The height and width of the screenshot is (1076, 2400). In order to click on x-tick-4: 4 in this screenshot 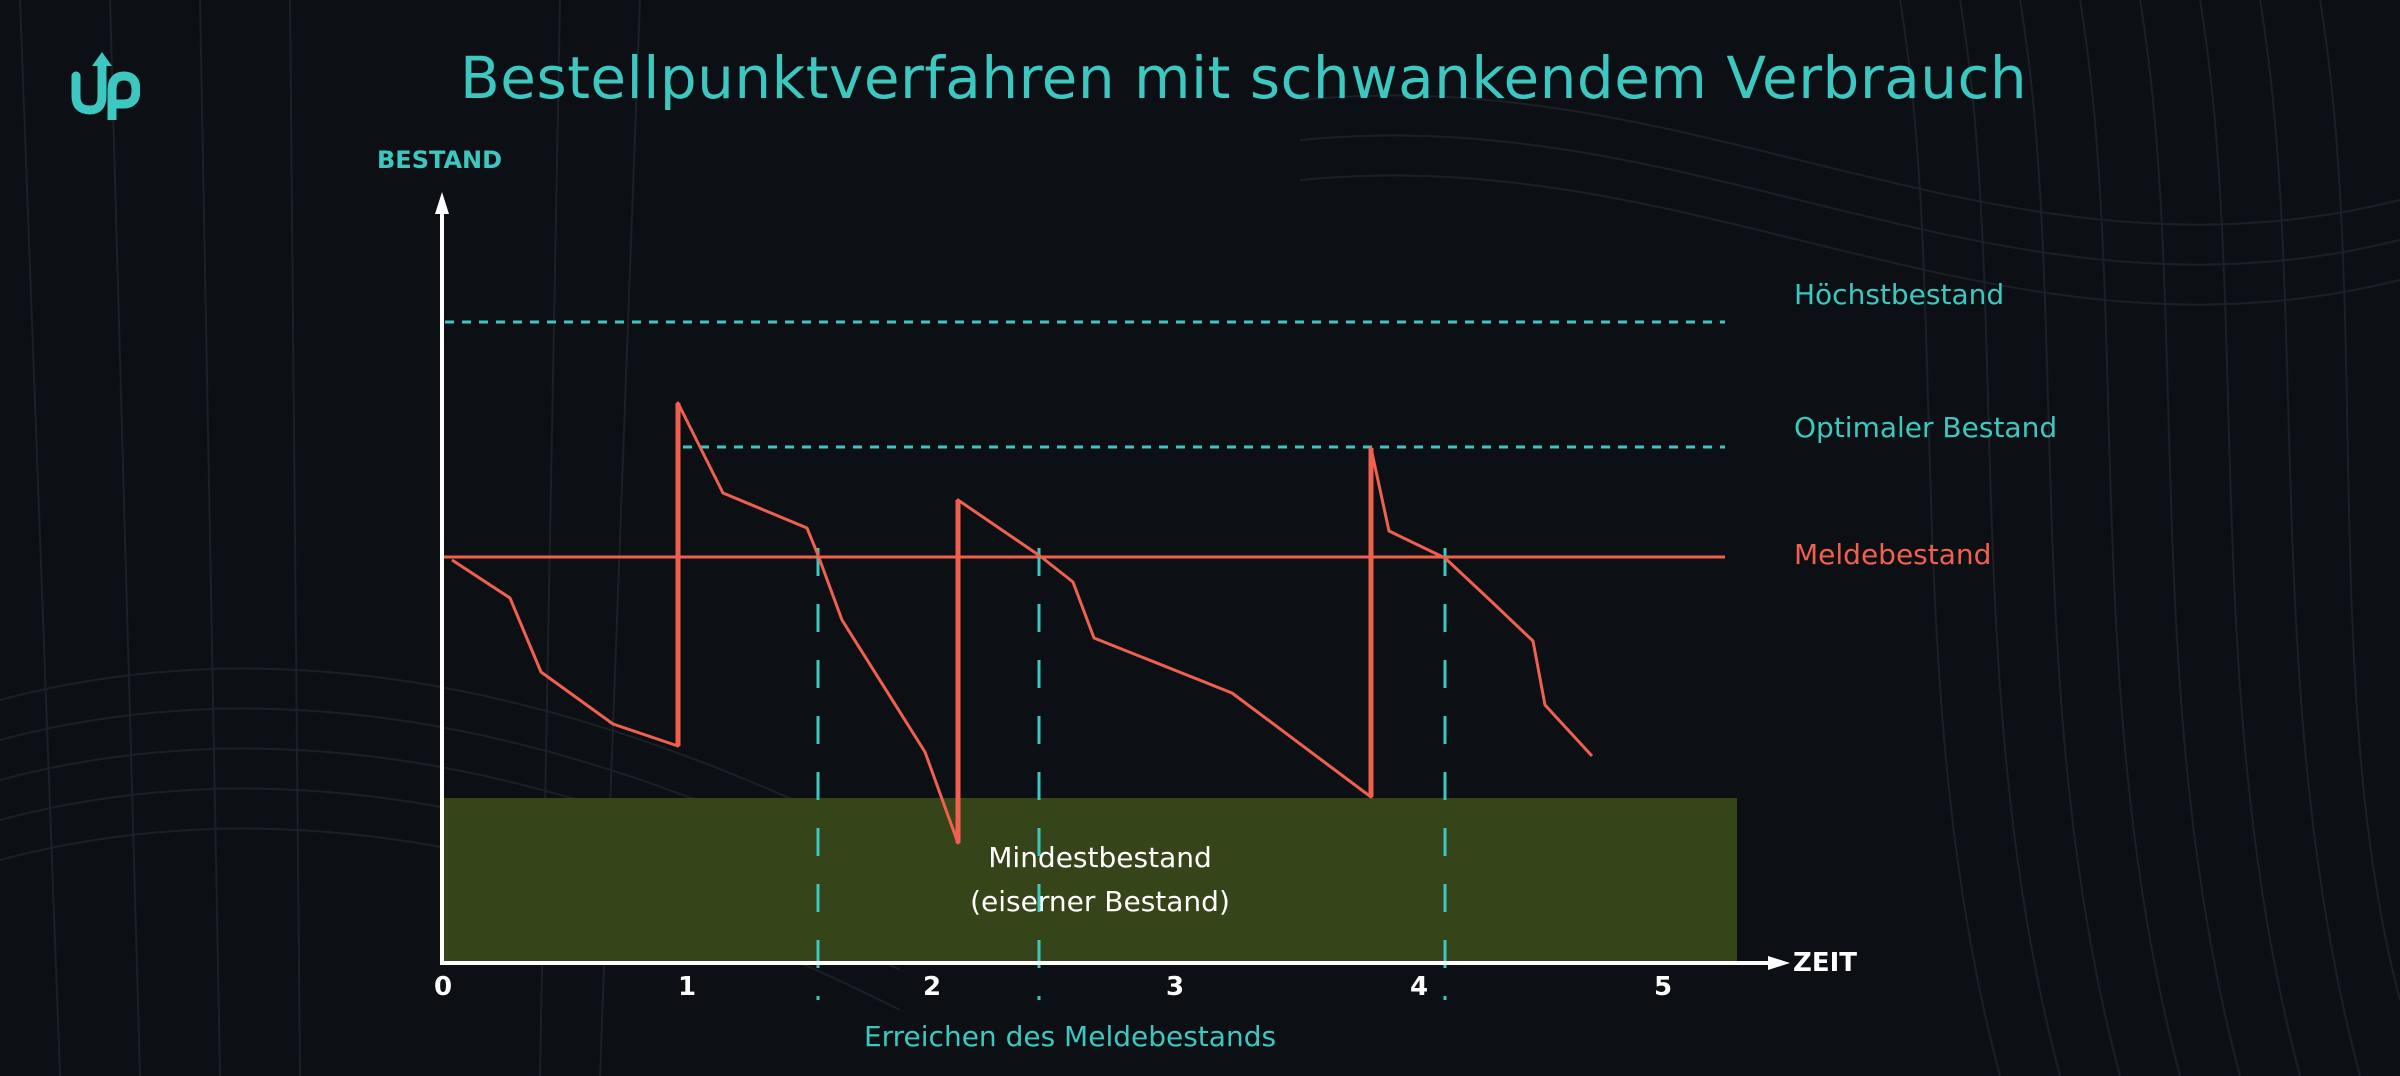, I will do `click(1419, 987)`.